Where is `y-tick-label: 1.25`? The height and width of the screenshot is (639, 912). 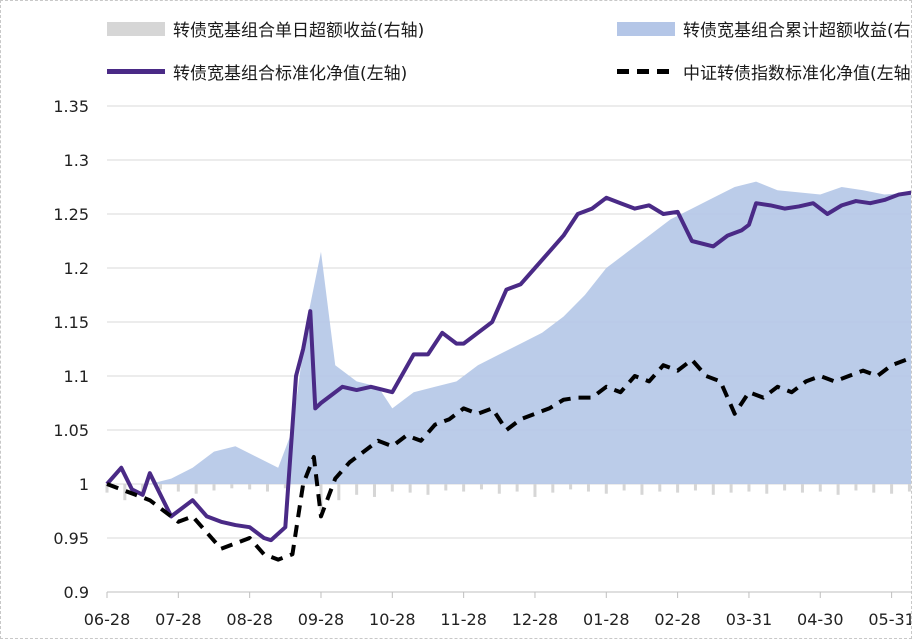
y-tick-label: 1.25 is located at coordinates (71, 214).